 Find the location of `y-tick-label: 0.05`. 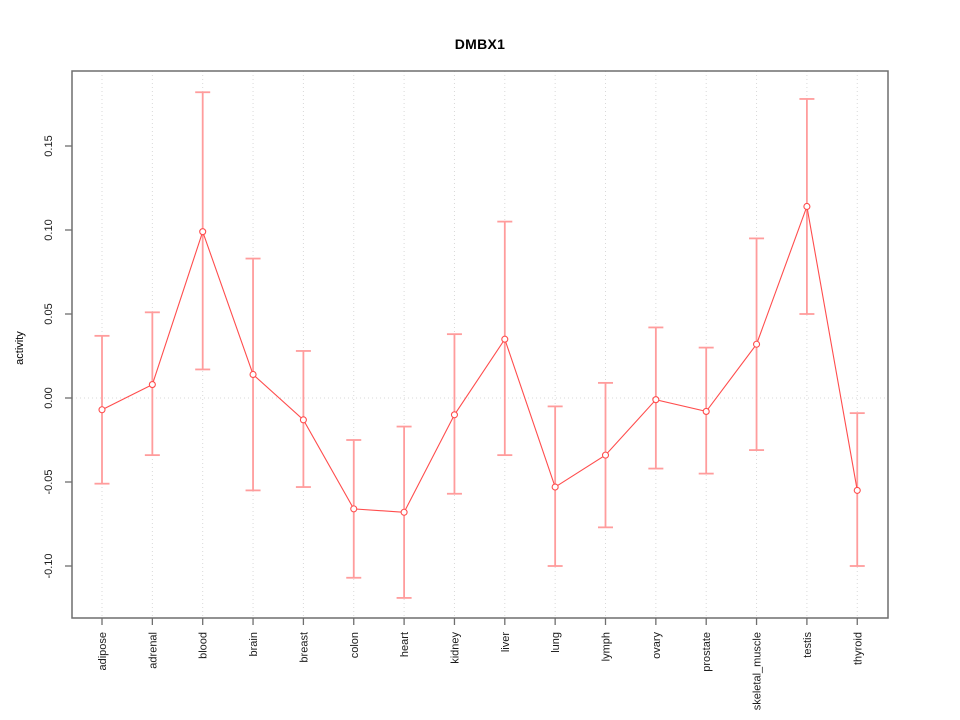

y-tick-label: 0.05 is located at coordinates (49, 313).